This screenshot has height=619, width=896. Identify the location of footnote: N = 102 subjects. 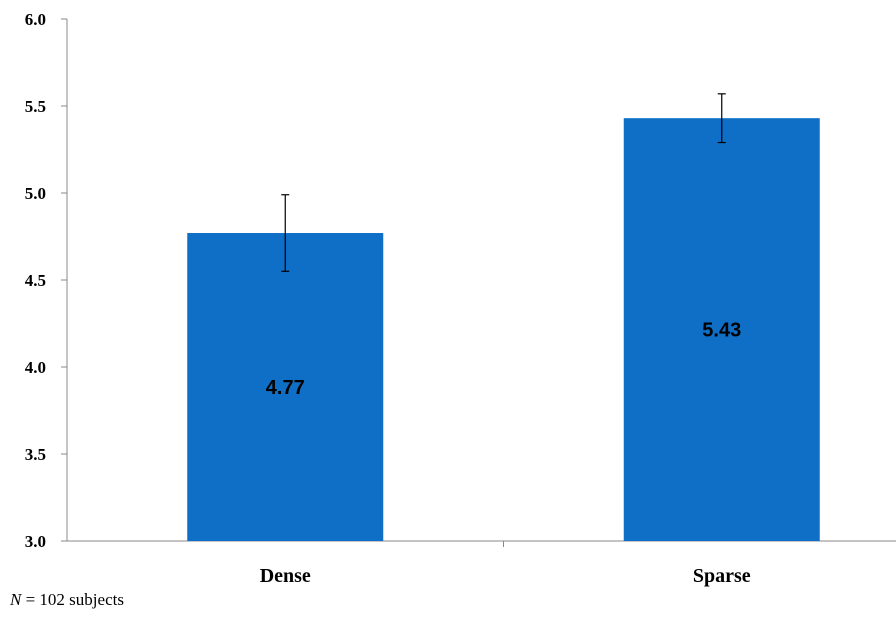
(67, 600).